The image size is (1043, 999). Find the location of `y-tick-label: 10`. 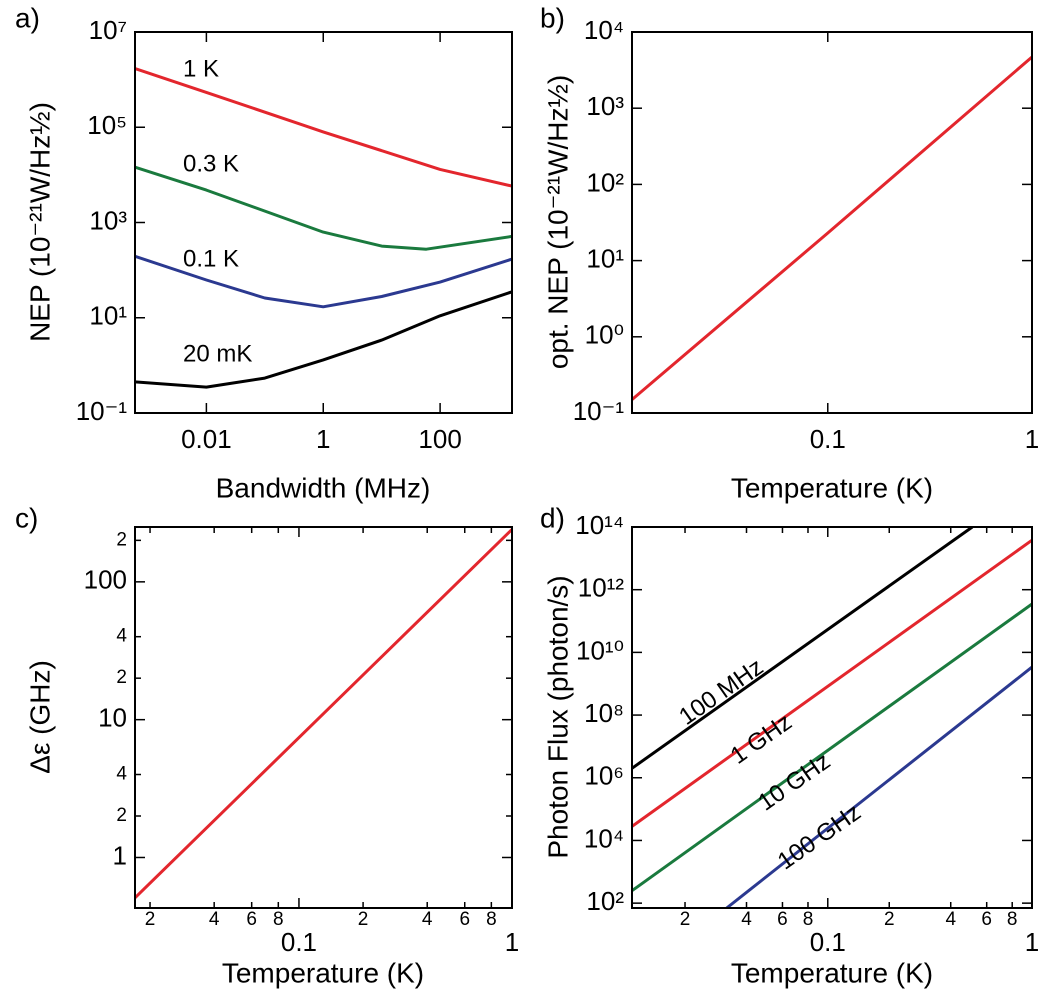

y-tick-label: 10 is located at coordinates (112, 718).